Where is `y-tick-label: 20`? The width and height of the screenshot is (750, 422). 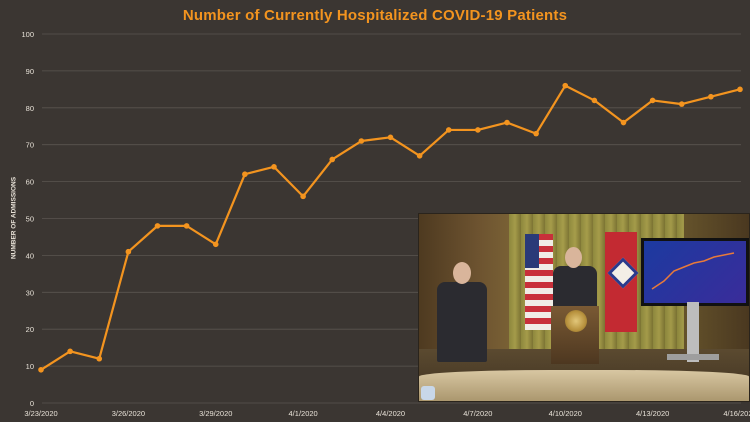
y-tick-label: 20 is located at coordinates (30, 329).